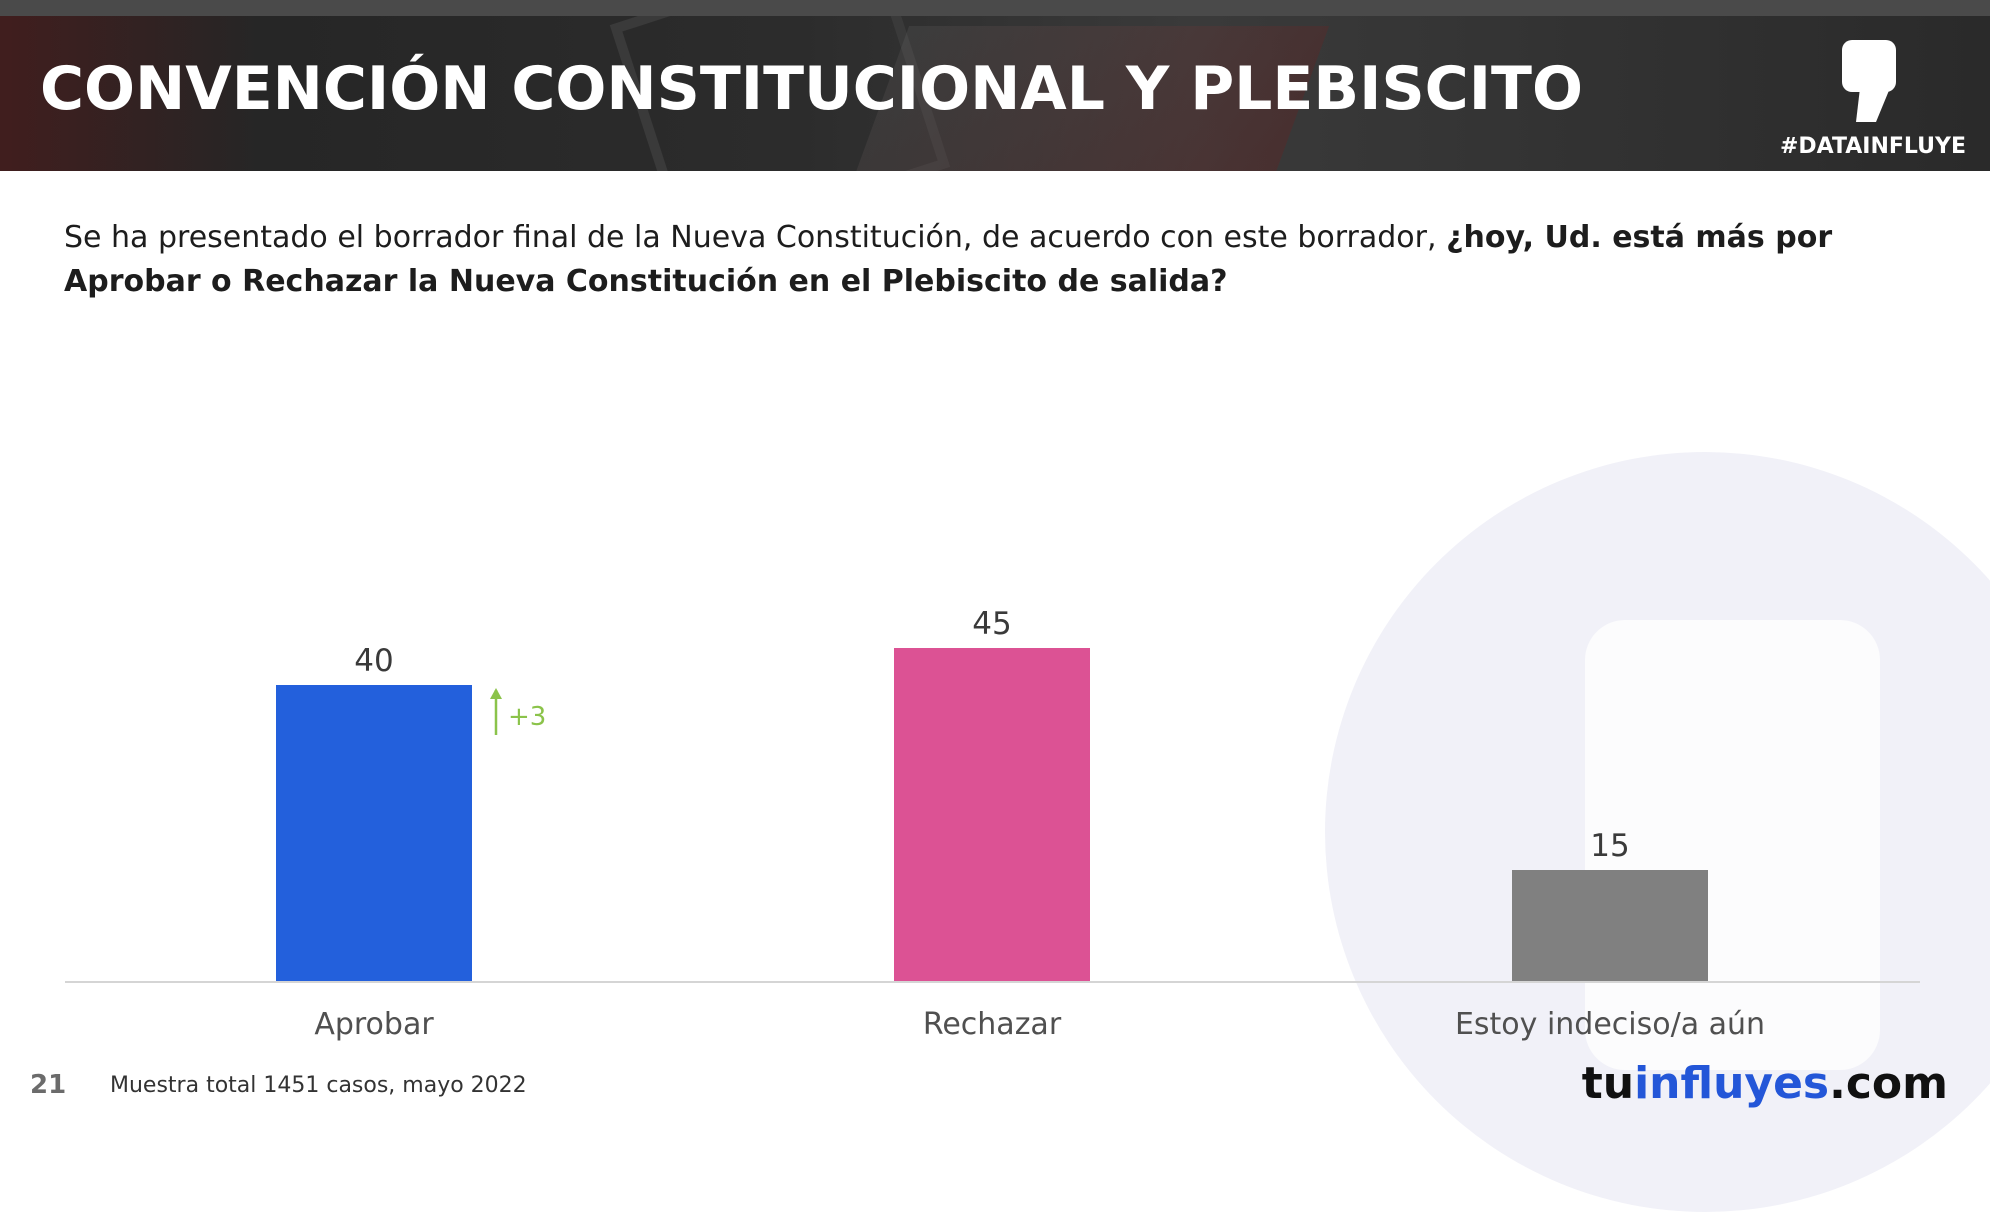 The image size is (1990, 1212). What do you see at coordinates (48, 1085) in the screenshot?
I see `page-number: 21` at bounding box center [48, 1085].